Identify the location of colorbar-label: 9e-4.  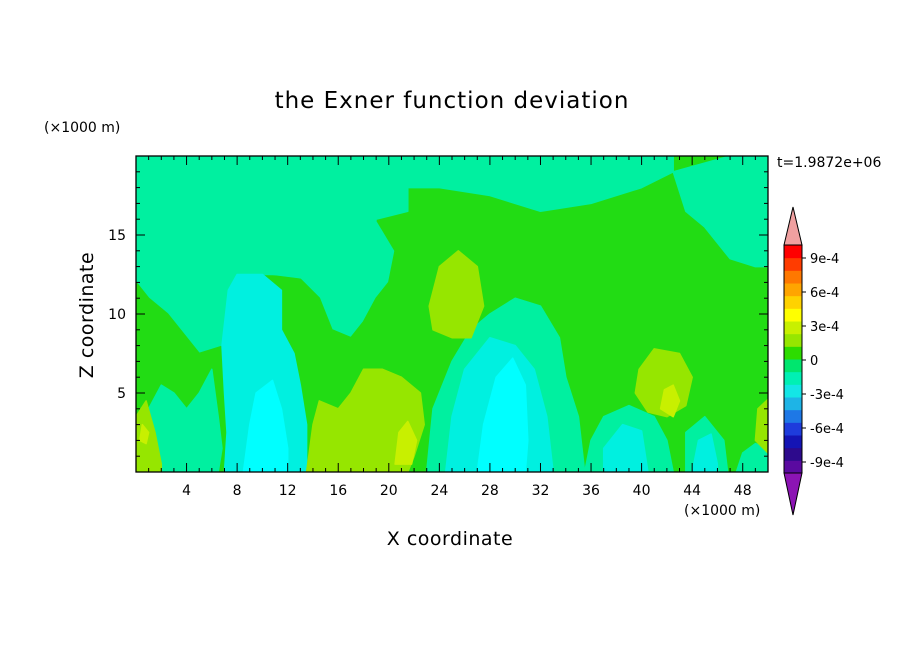
(824, 259).